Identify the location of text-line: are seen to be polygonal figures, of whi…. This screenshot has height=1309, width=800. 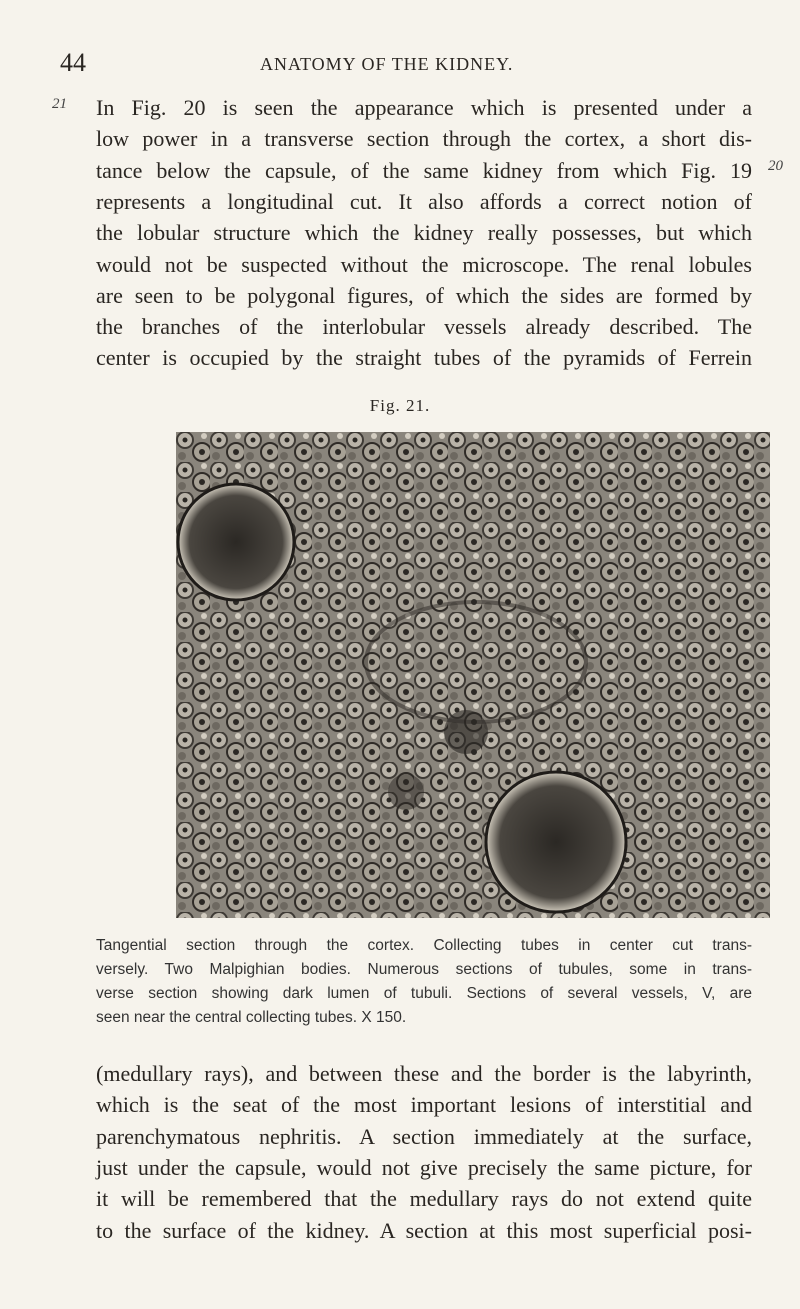
(424, 295).